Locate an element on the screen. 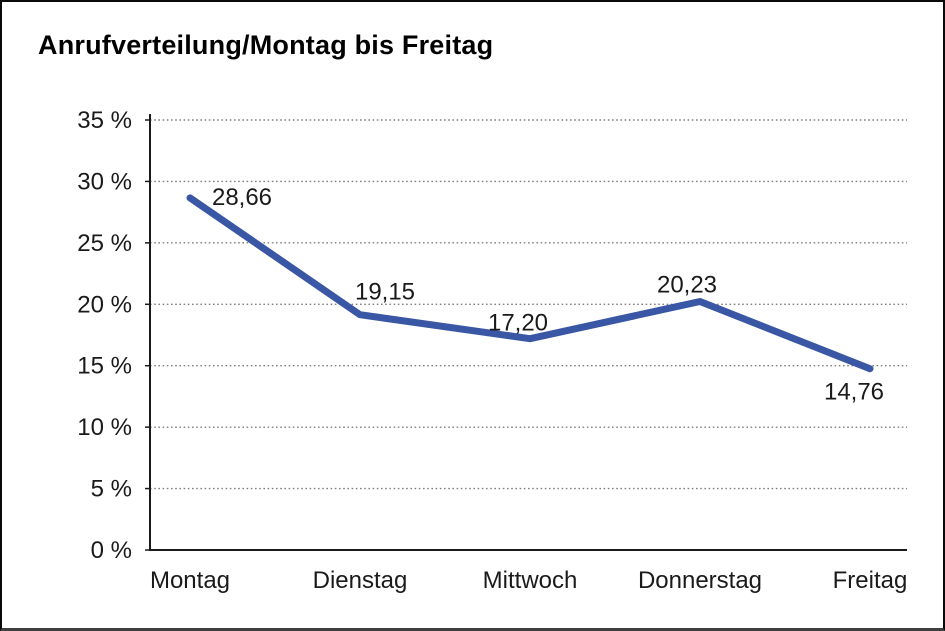  x-category-label: Dienstag is located at coordinates (360, 580).